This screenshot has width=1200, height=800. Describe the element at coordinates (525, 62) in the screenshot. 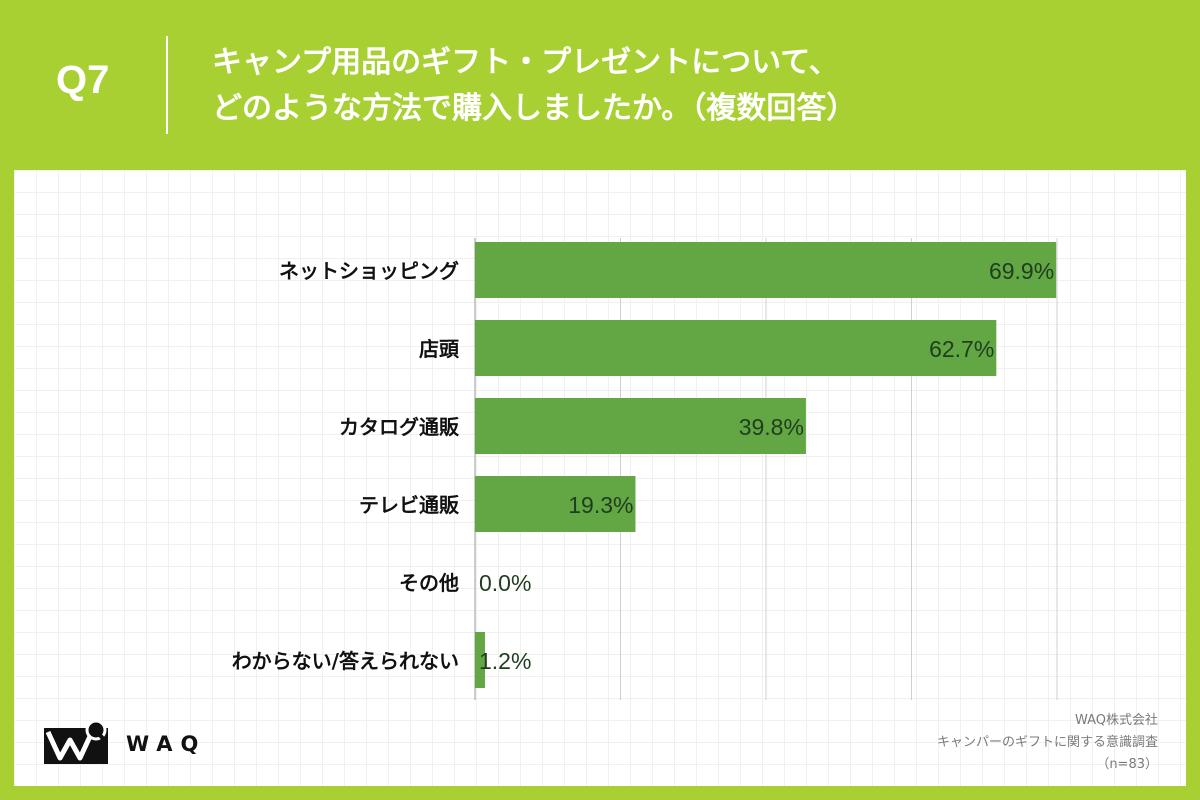

I see `question-title-line-1: キャンプ用品のギフト・プレゼントについて、` at that location.